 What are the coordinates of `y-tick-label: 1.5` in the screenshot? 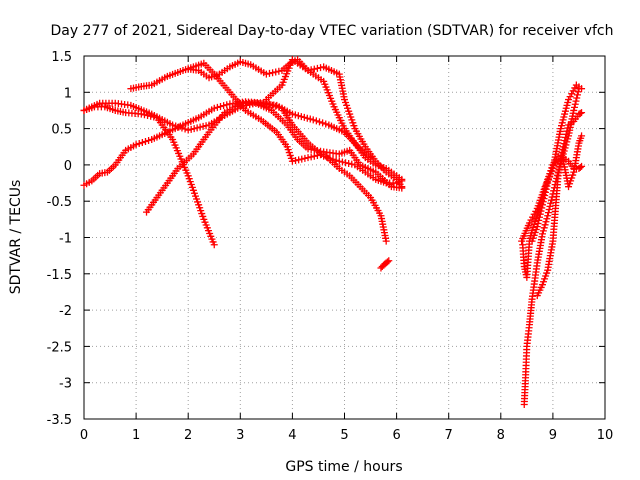 It's located at (61, 57).